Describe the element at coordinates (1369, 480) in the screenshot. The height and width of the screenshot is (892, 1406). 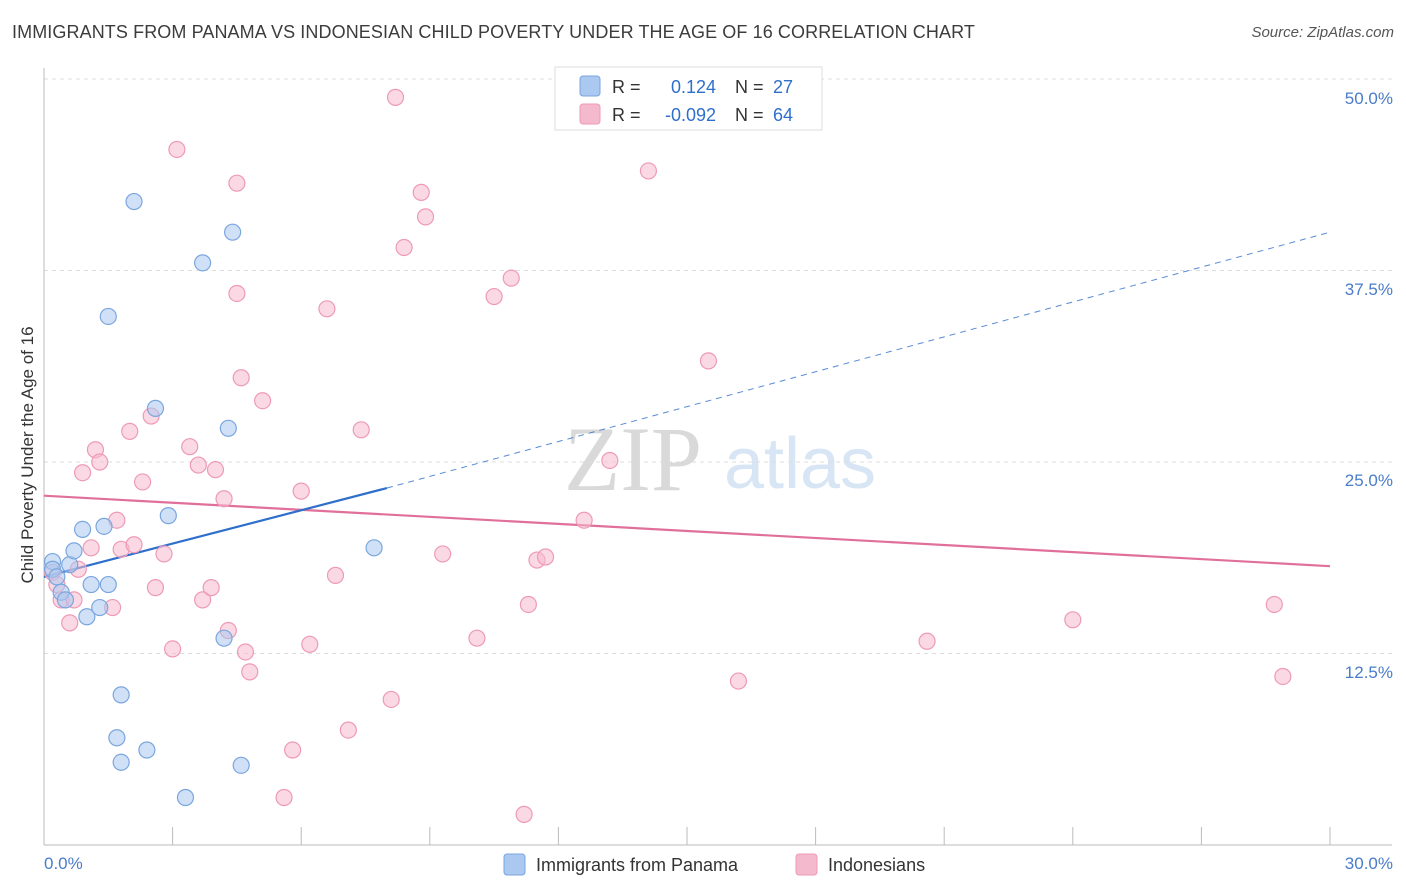
I see `y-tick-label-25: 25.0%` at that location.